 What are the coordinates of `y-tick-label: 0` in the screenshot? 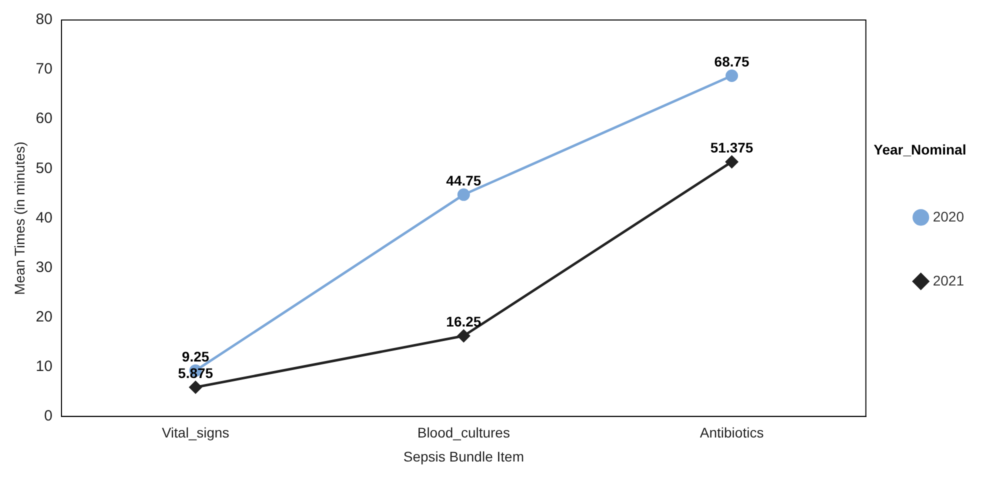 It's located at (48, 416).